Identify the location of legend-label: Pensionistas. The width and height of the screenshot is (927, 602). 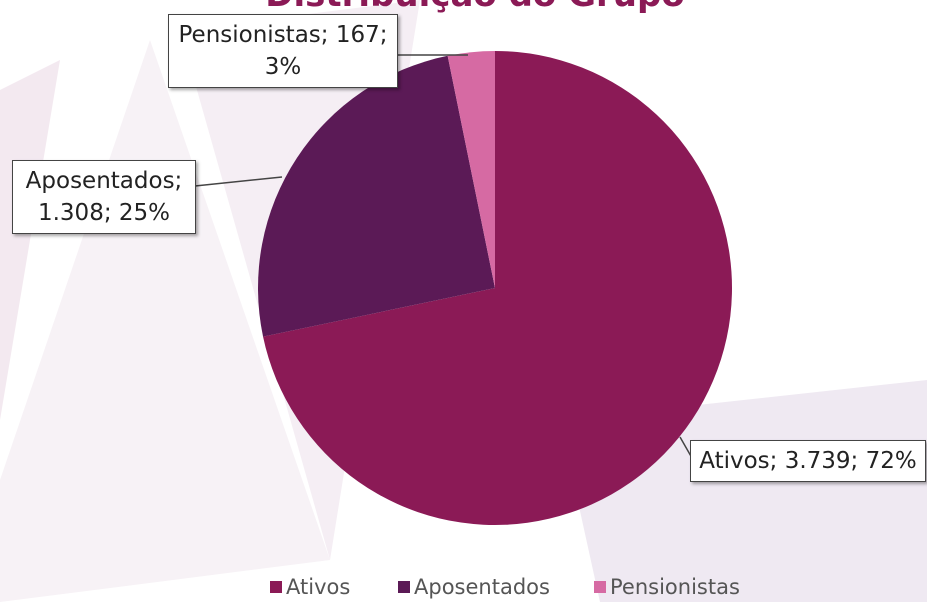
(675, 587).